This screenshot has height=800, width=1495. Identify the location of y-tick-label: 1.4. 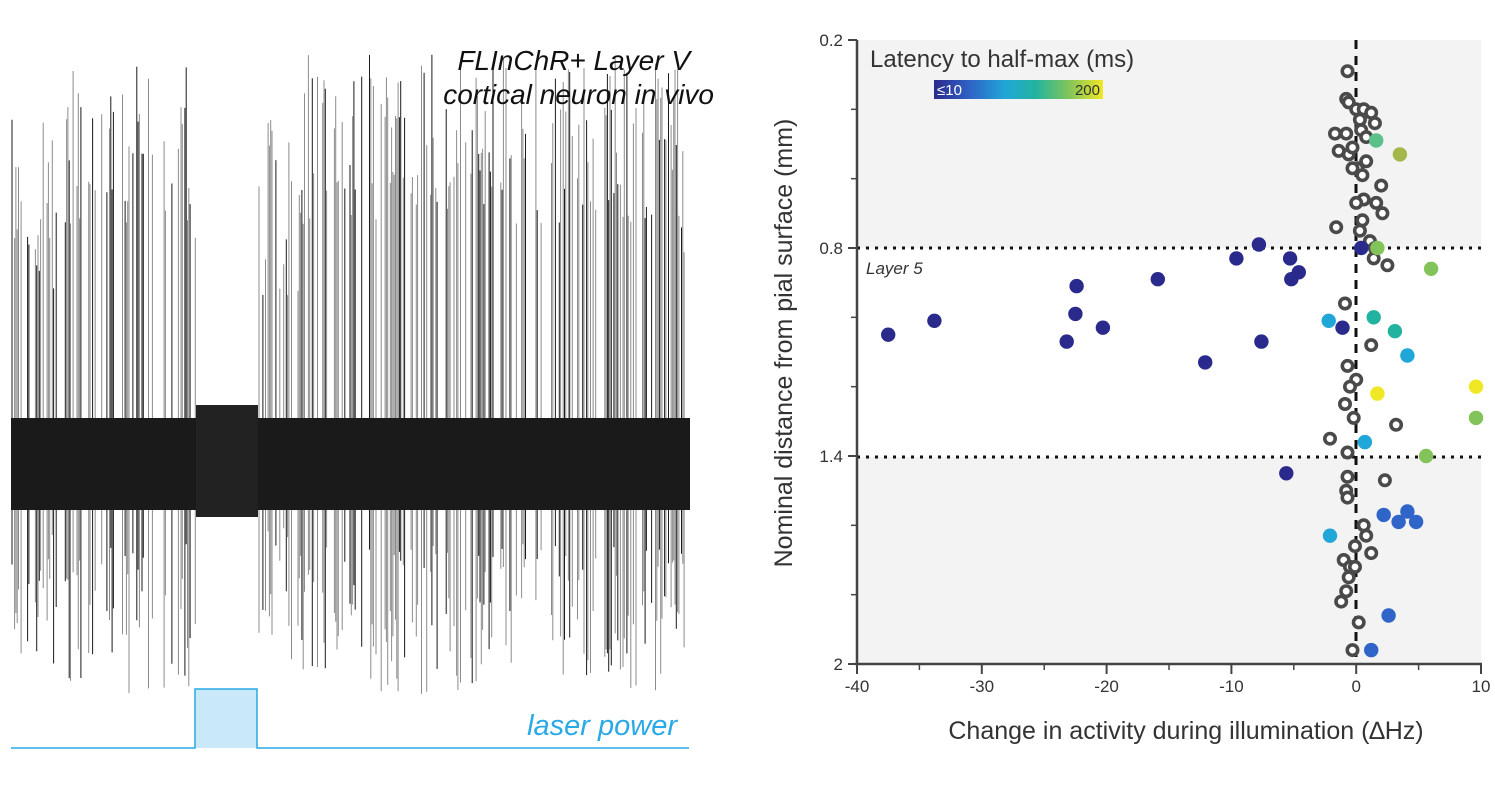
(831, 456).